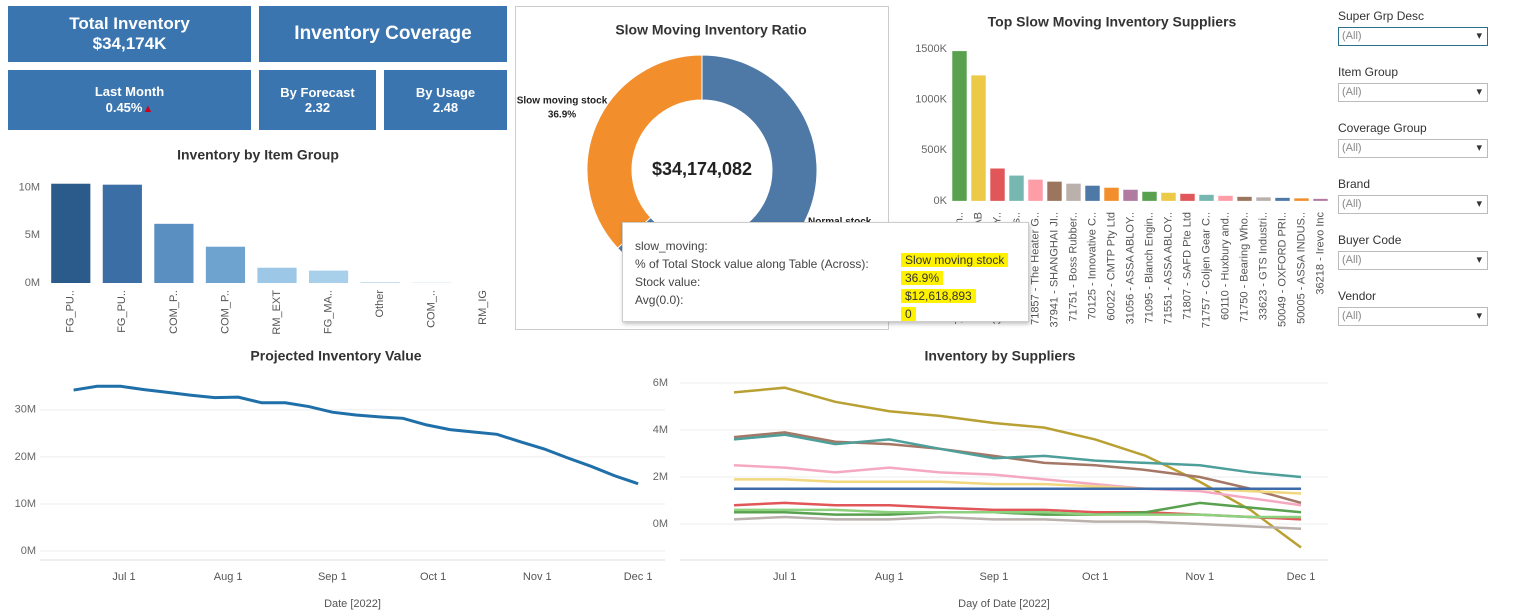 Image resolution: width=1525 pixels, height=615 pixels. I want to click on filter-label: Super Grp Desc, so click(1381, 16).